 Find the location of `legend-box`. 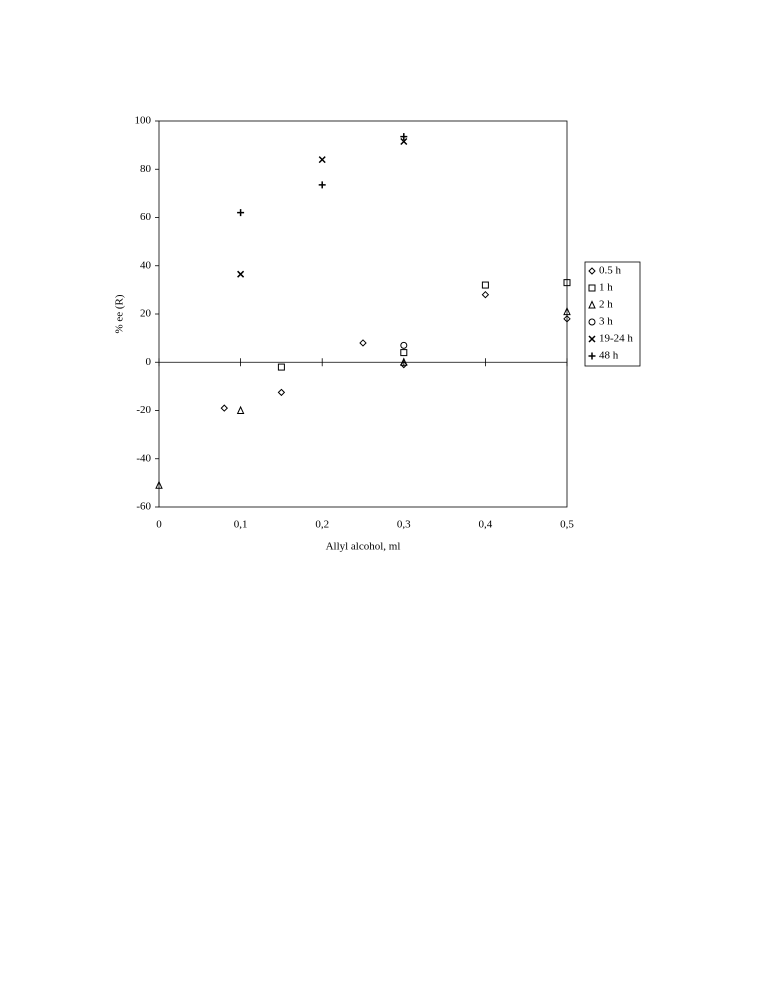

legend-box is located at coordinates (612, 314).